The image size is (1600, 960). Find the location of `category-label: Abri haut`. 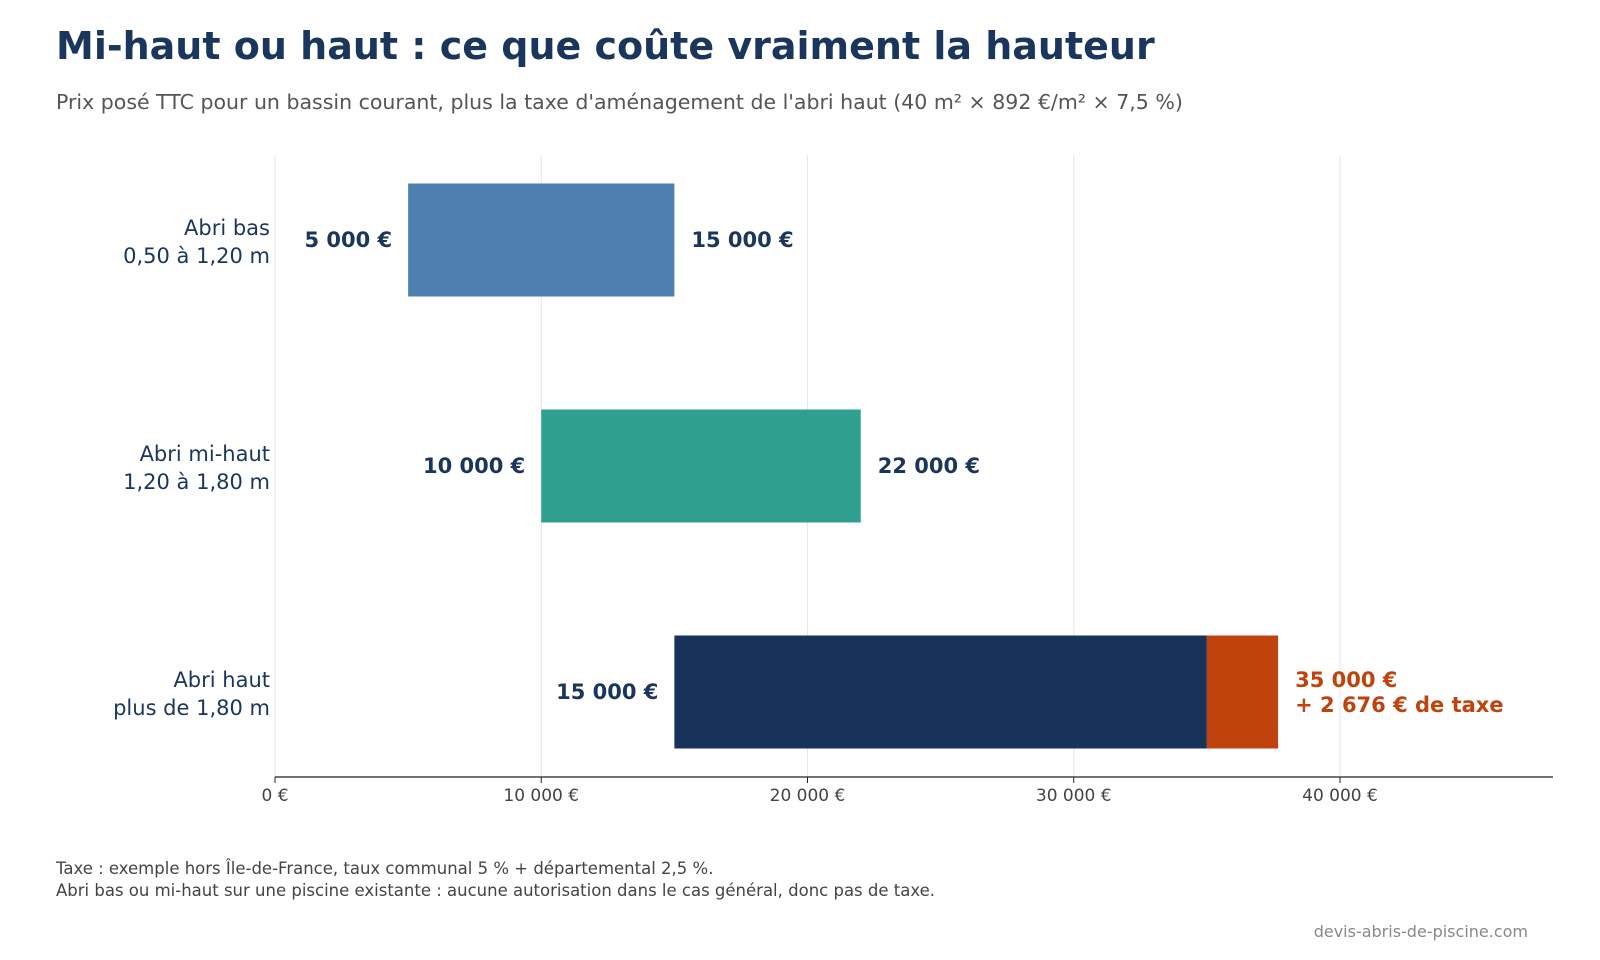

category-label: Abri haut is located at coordinates (221, 680).